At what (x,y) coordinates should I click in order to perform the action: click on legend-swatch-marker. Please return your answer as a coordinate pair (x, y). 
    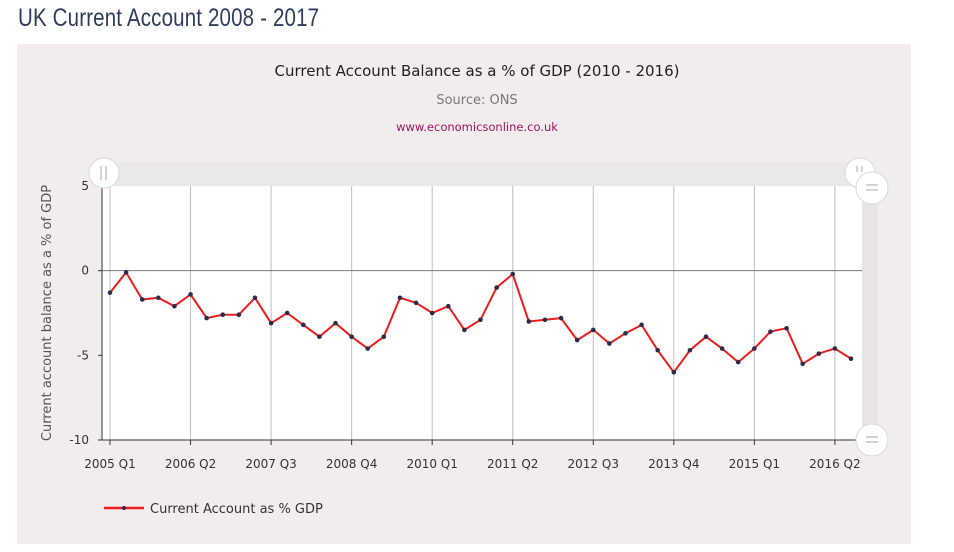
    Looking at the image, I should click on (124, 508).